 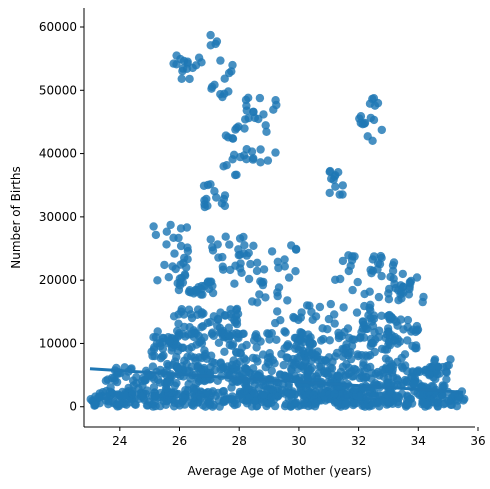 I want to click on x-ticks: 24 26 28 30 32 34 36, so click(x=298, y=437).